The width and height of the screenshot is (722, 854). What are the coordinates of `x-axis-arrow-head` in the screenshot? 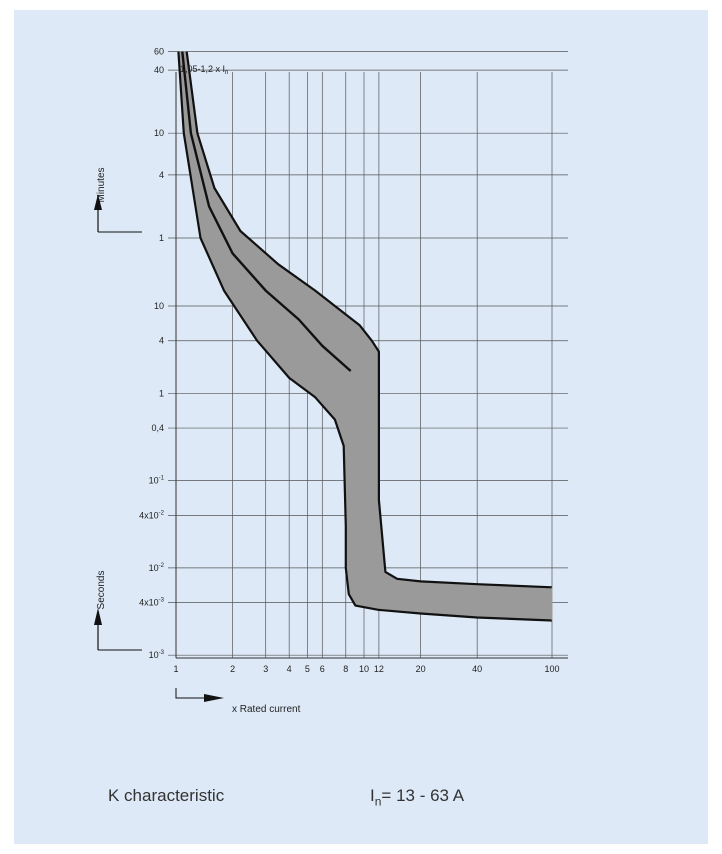 It's located at (214, 698).